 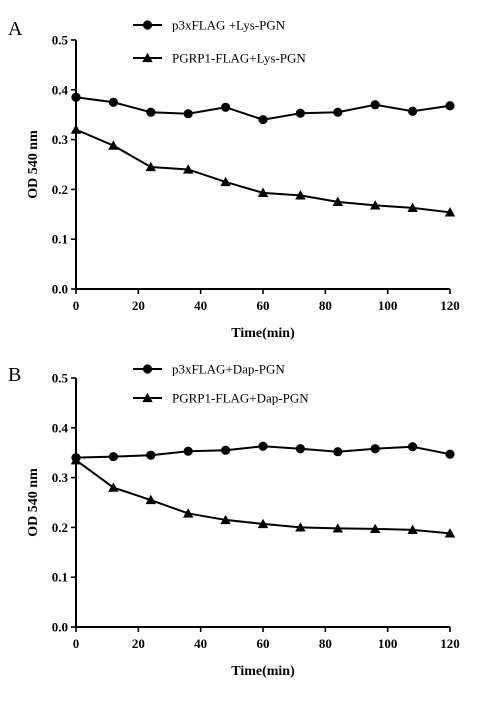 What do you see at coordinates (228, 369) in the screenshot?
I see `legend-label: p3xFLAG+Dap-PGN` at bounding box center [228, 369].